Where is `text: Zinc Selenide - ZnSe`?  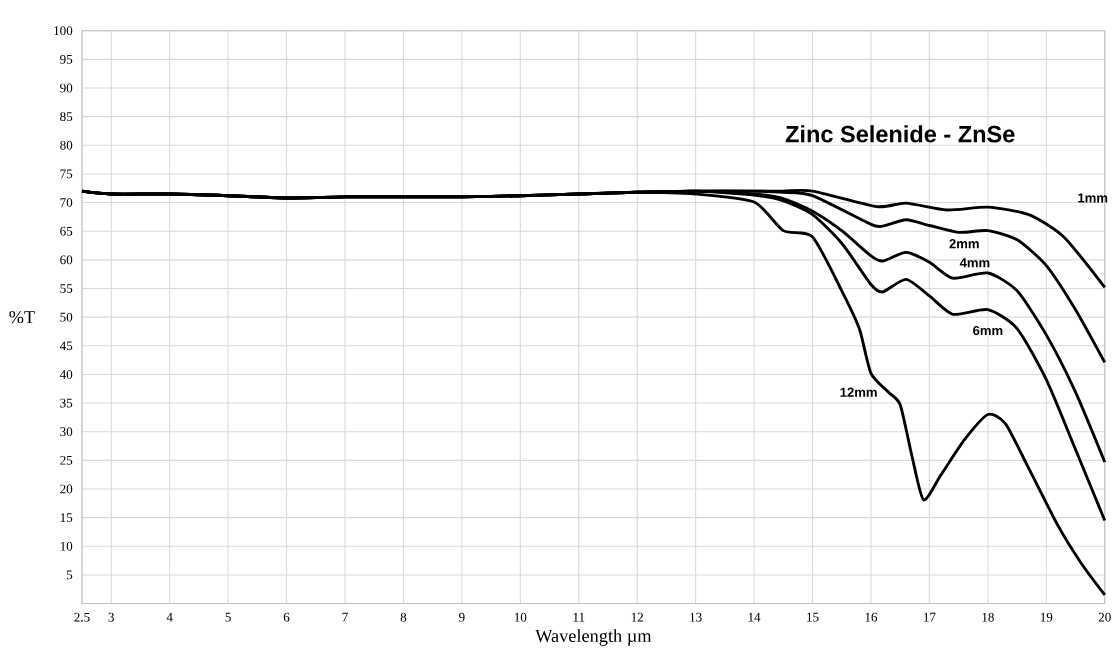
text: Zinc Selenide - ZnSe is located at coordinates (900, 133).